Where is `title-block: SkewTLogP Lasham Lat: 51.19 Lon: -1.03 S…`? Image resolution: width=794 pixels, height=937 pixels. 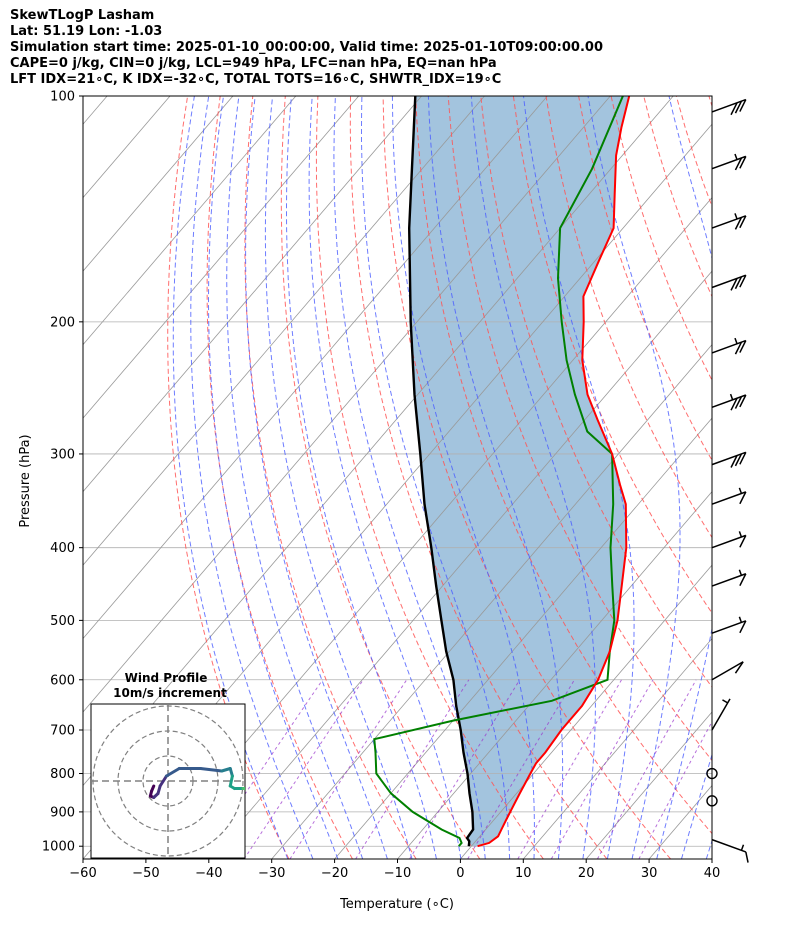
title-block: SkewTLogP Lasham Lat: 51.19 Lon: -1.03 S… is located at coordinates (400, 48).